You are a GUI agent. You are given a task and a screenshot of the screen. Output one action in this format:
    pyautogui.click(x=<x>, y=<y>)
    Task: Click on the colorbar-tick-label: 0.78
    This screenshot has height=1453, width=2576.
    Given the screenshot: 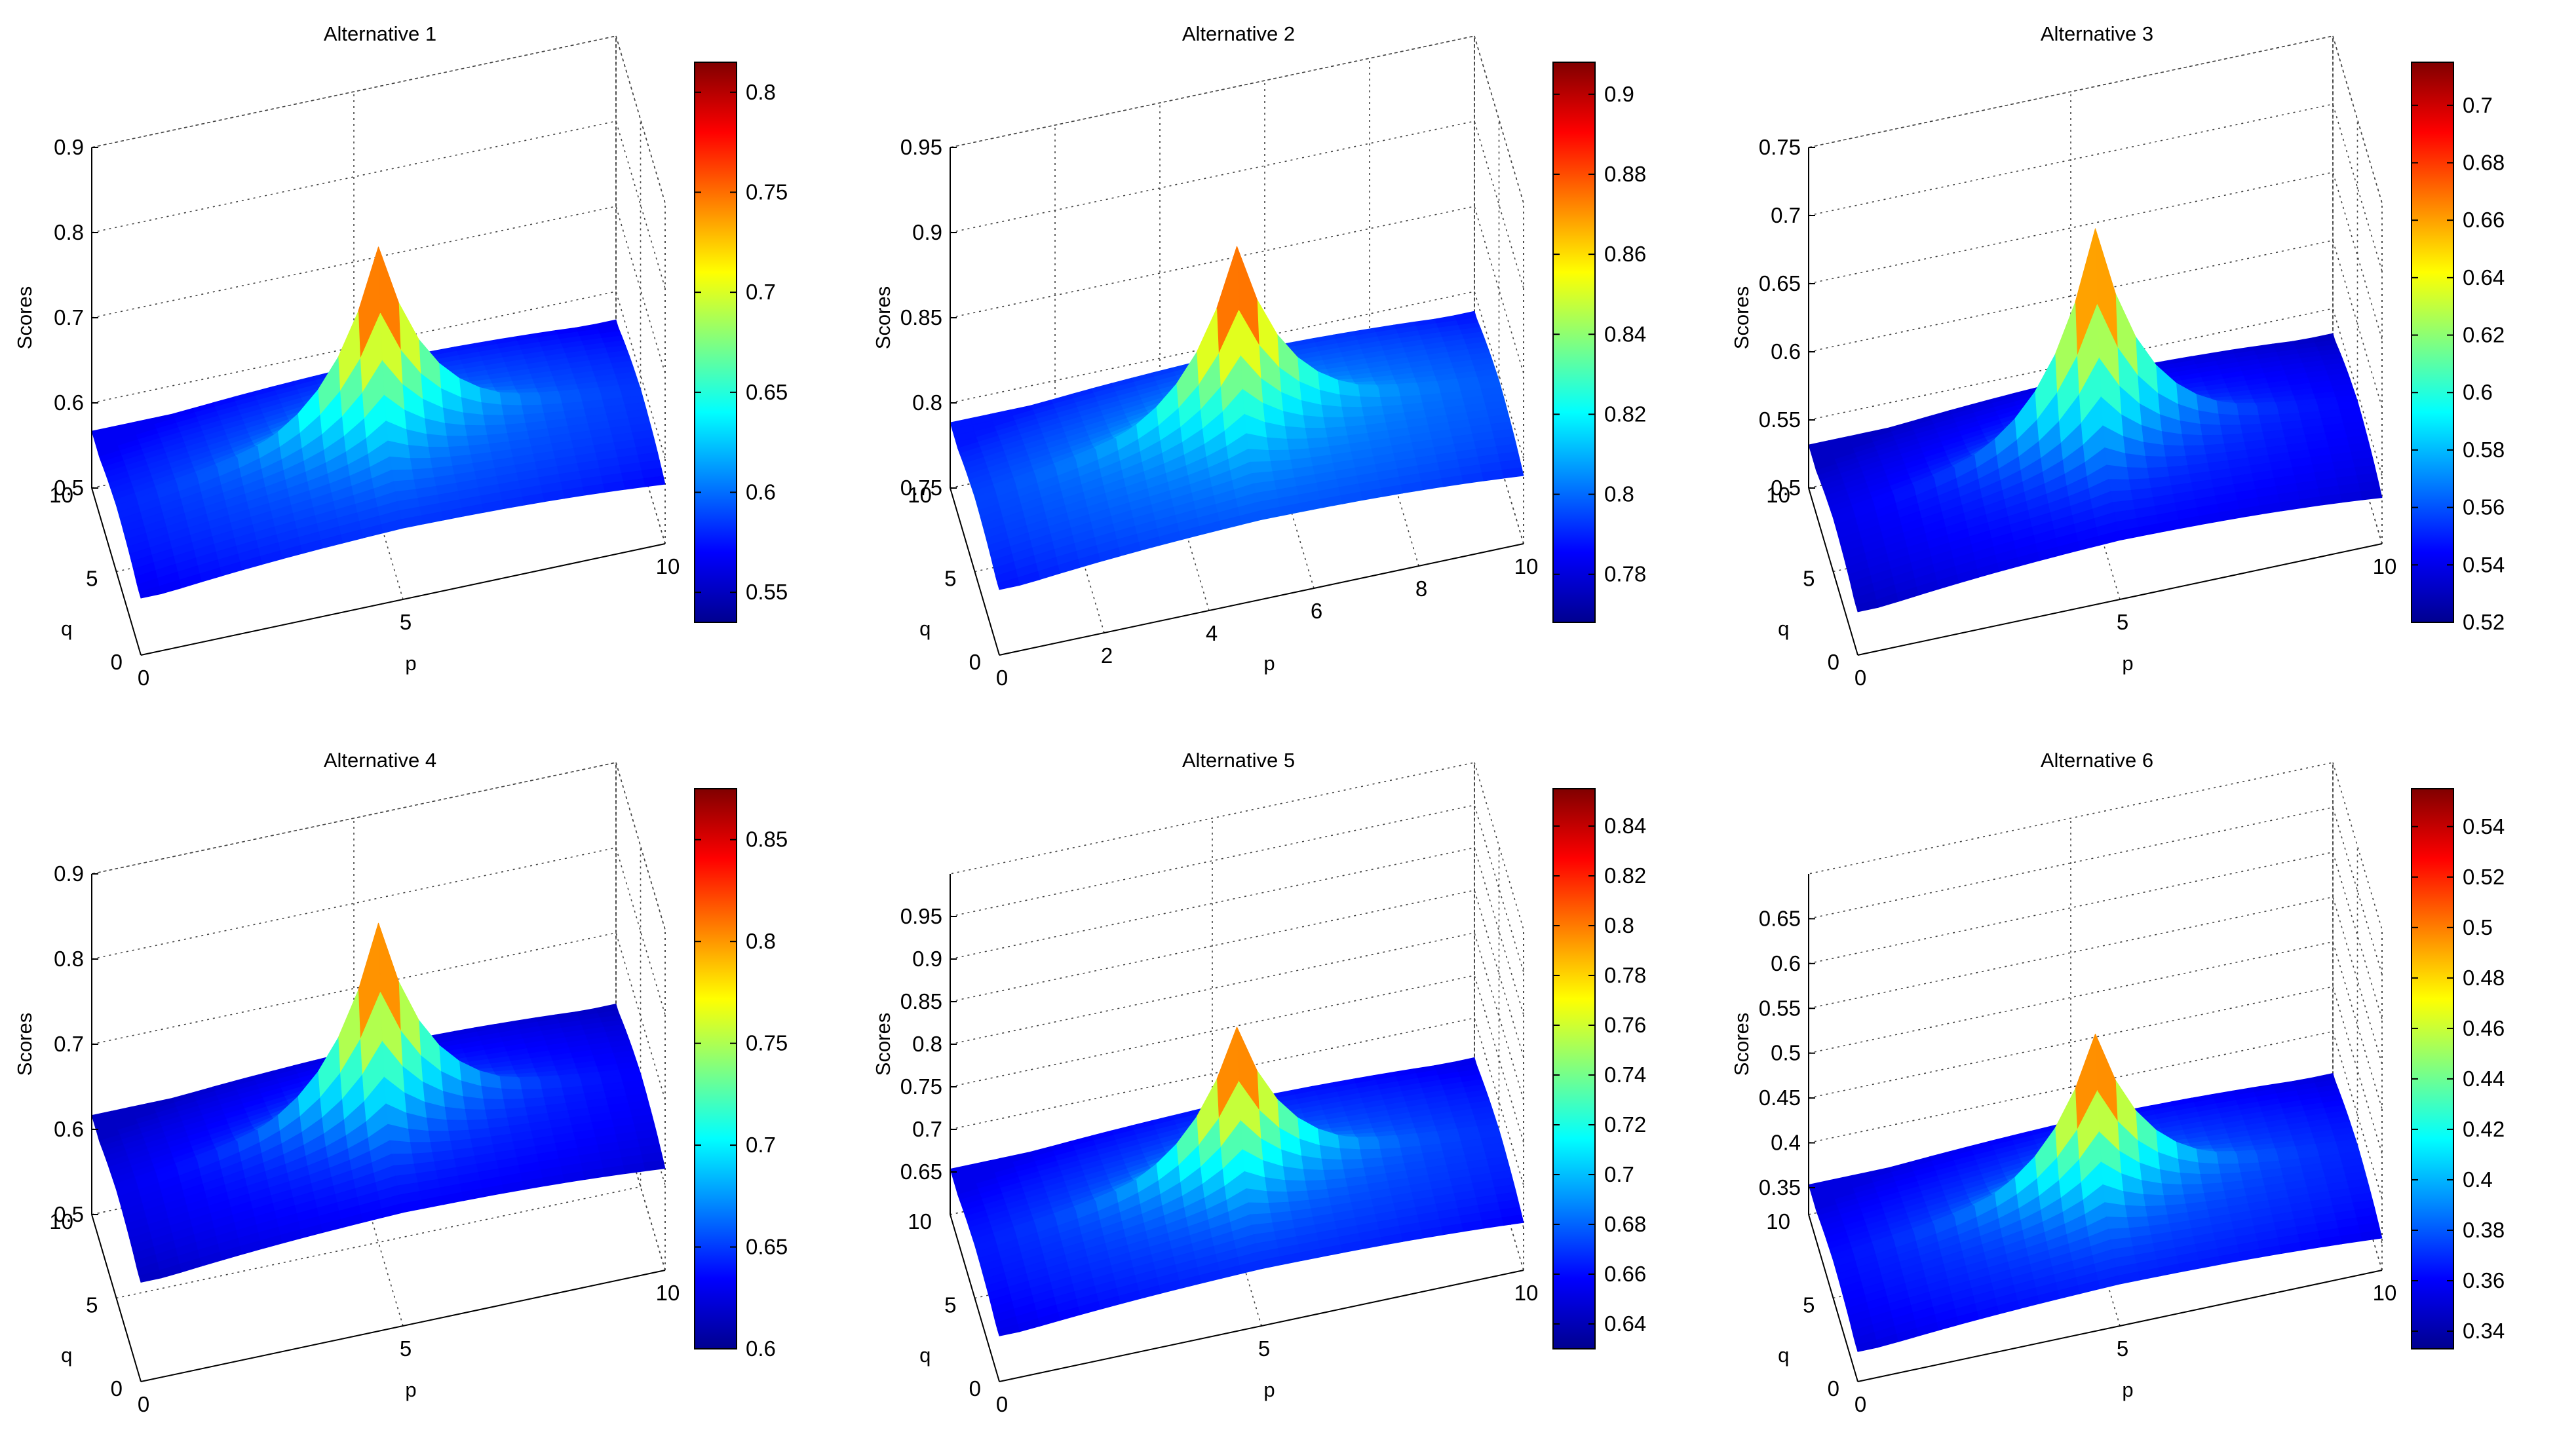 What is the action you would take?
    pyautogui.click(x=1625, y=574)
    